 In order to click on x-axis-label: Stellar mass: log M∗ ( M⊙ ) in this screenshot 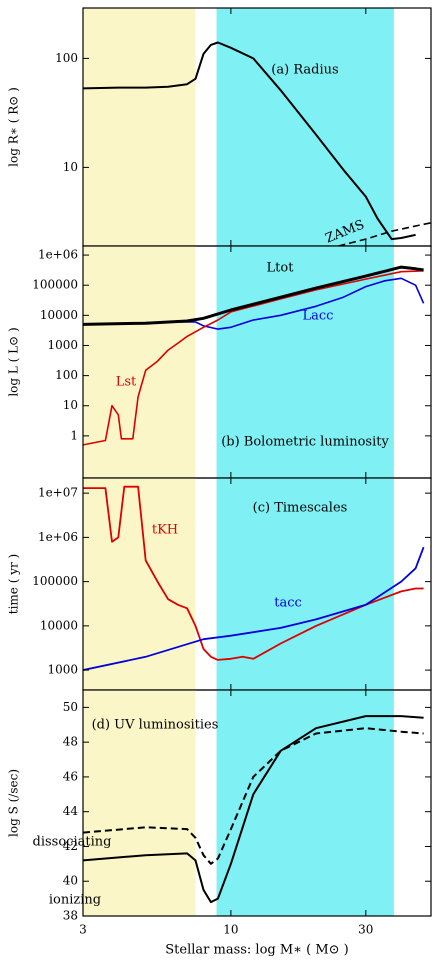, I will do `click(257, 950)`.